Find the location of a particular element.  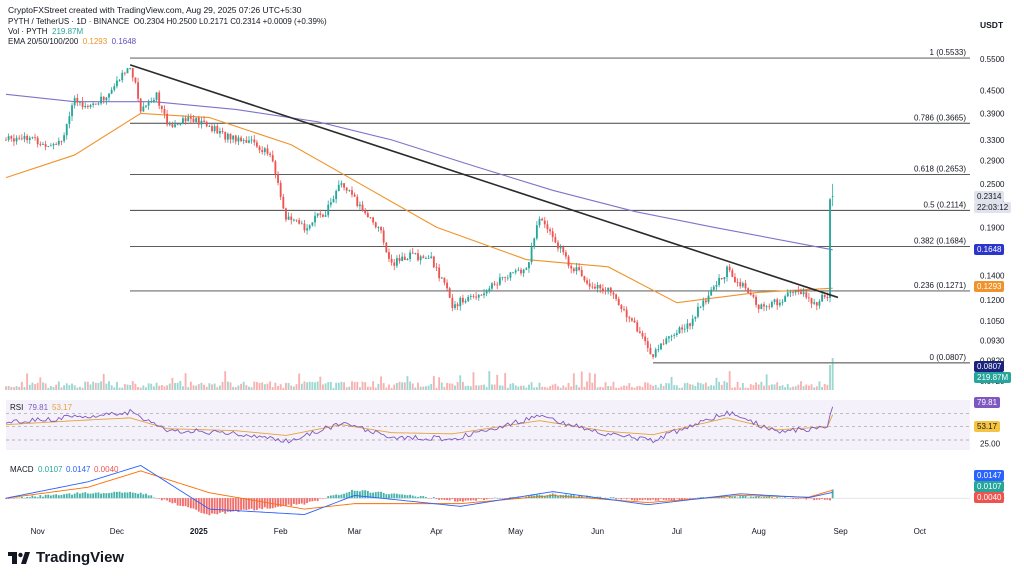

time-tick: Jun is located at coordinates (597, 531).